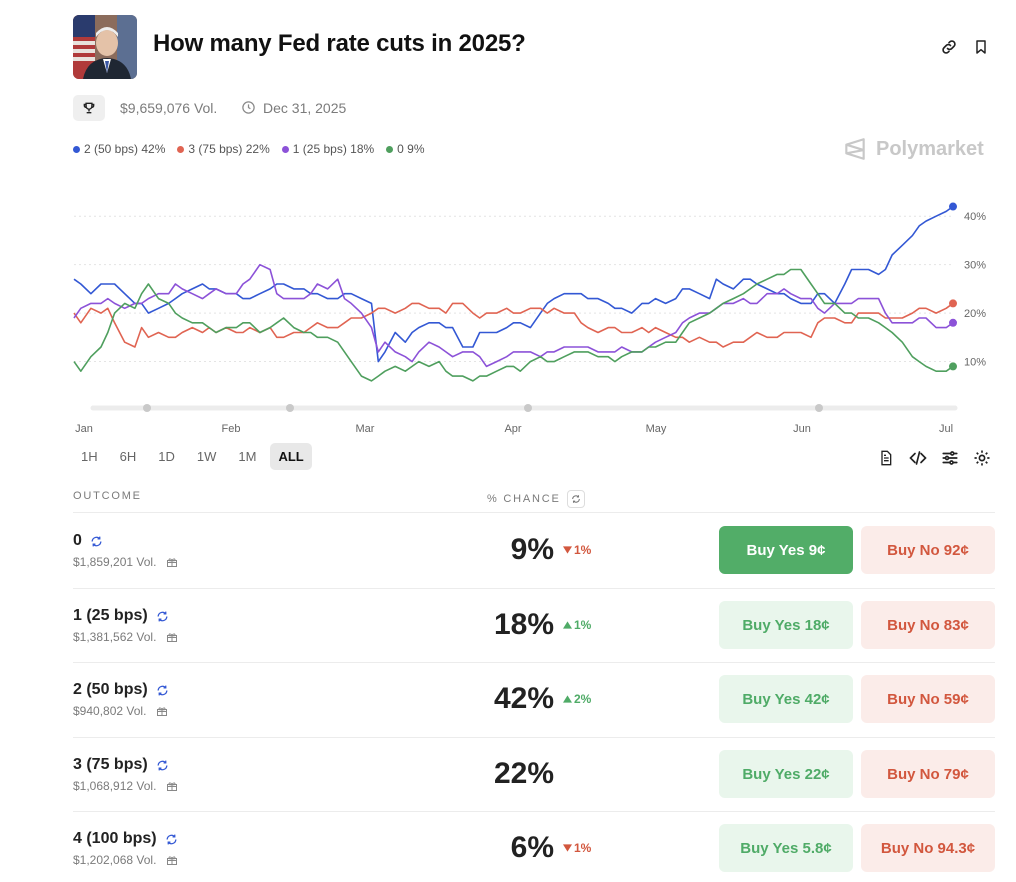  What do you see at coordinates (786, 699) in the screenshot?
I see `buy-yes-button: Buy Yes 42¢` at bounding box center [786, 699].